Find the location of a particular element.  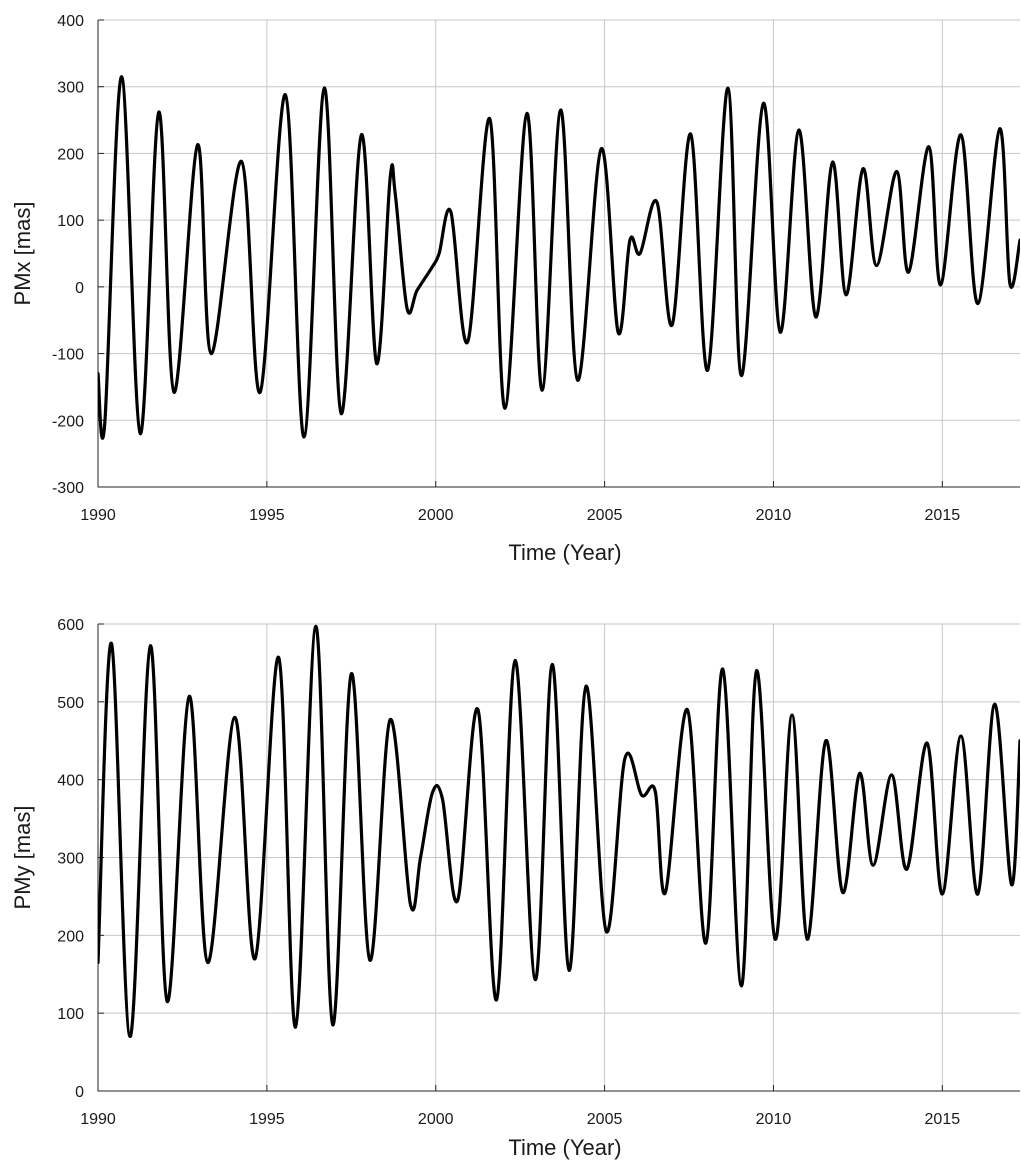

pmx-y-tick-label: -300 is located at coordinates (68, 488).